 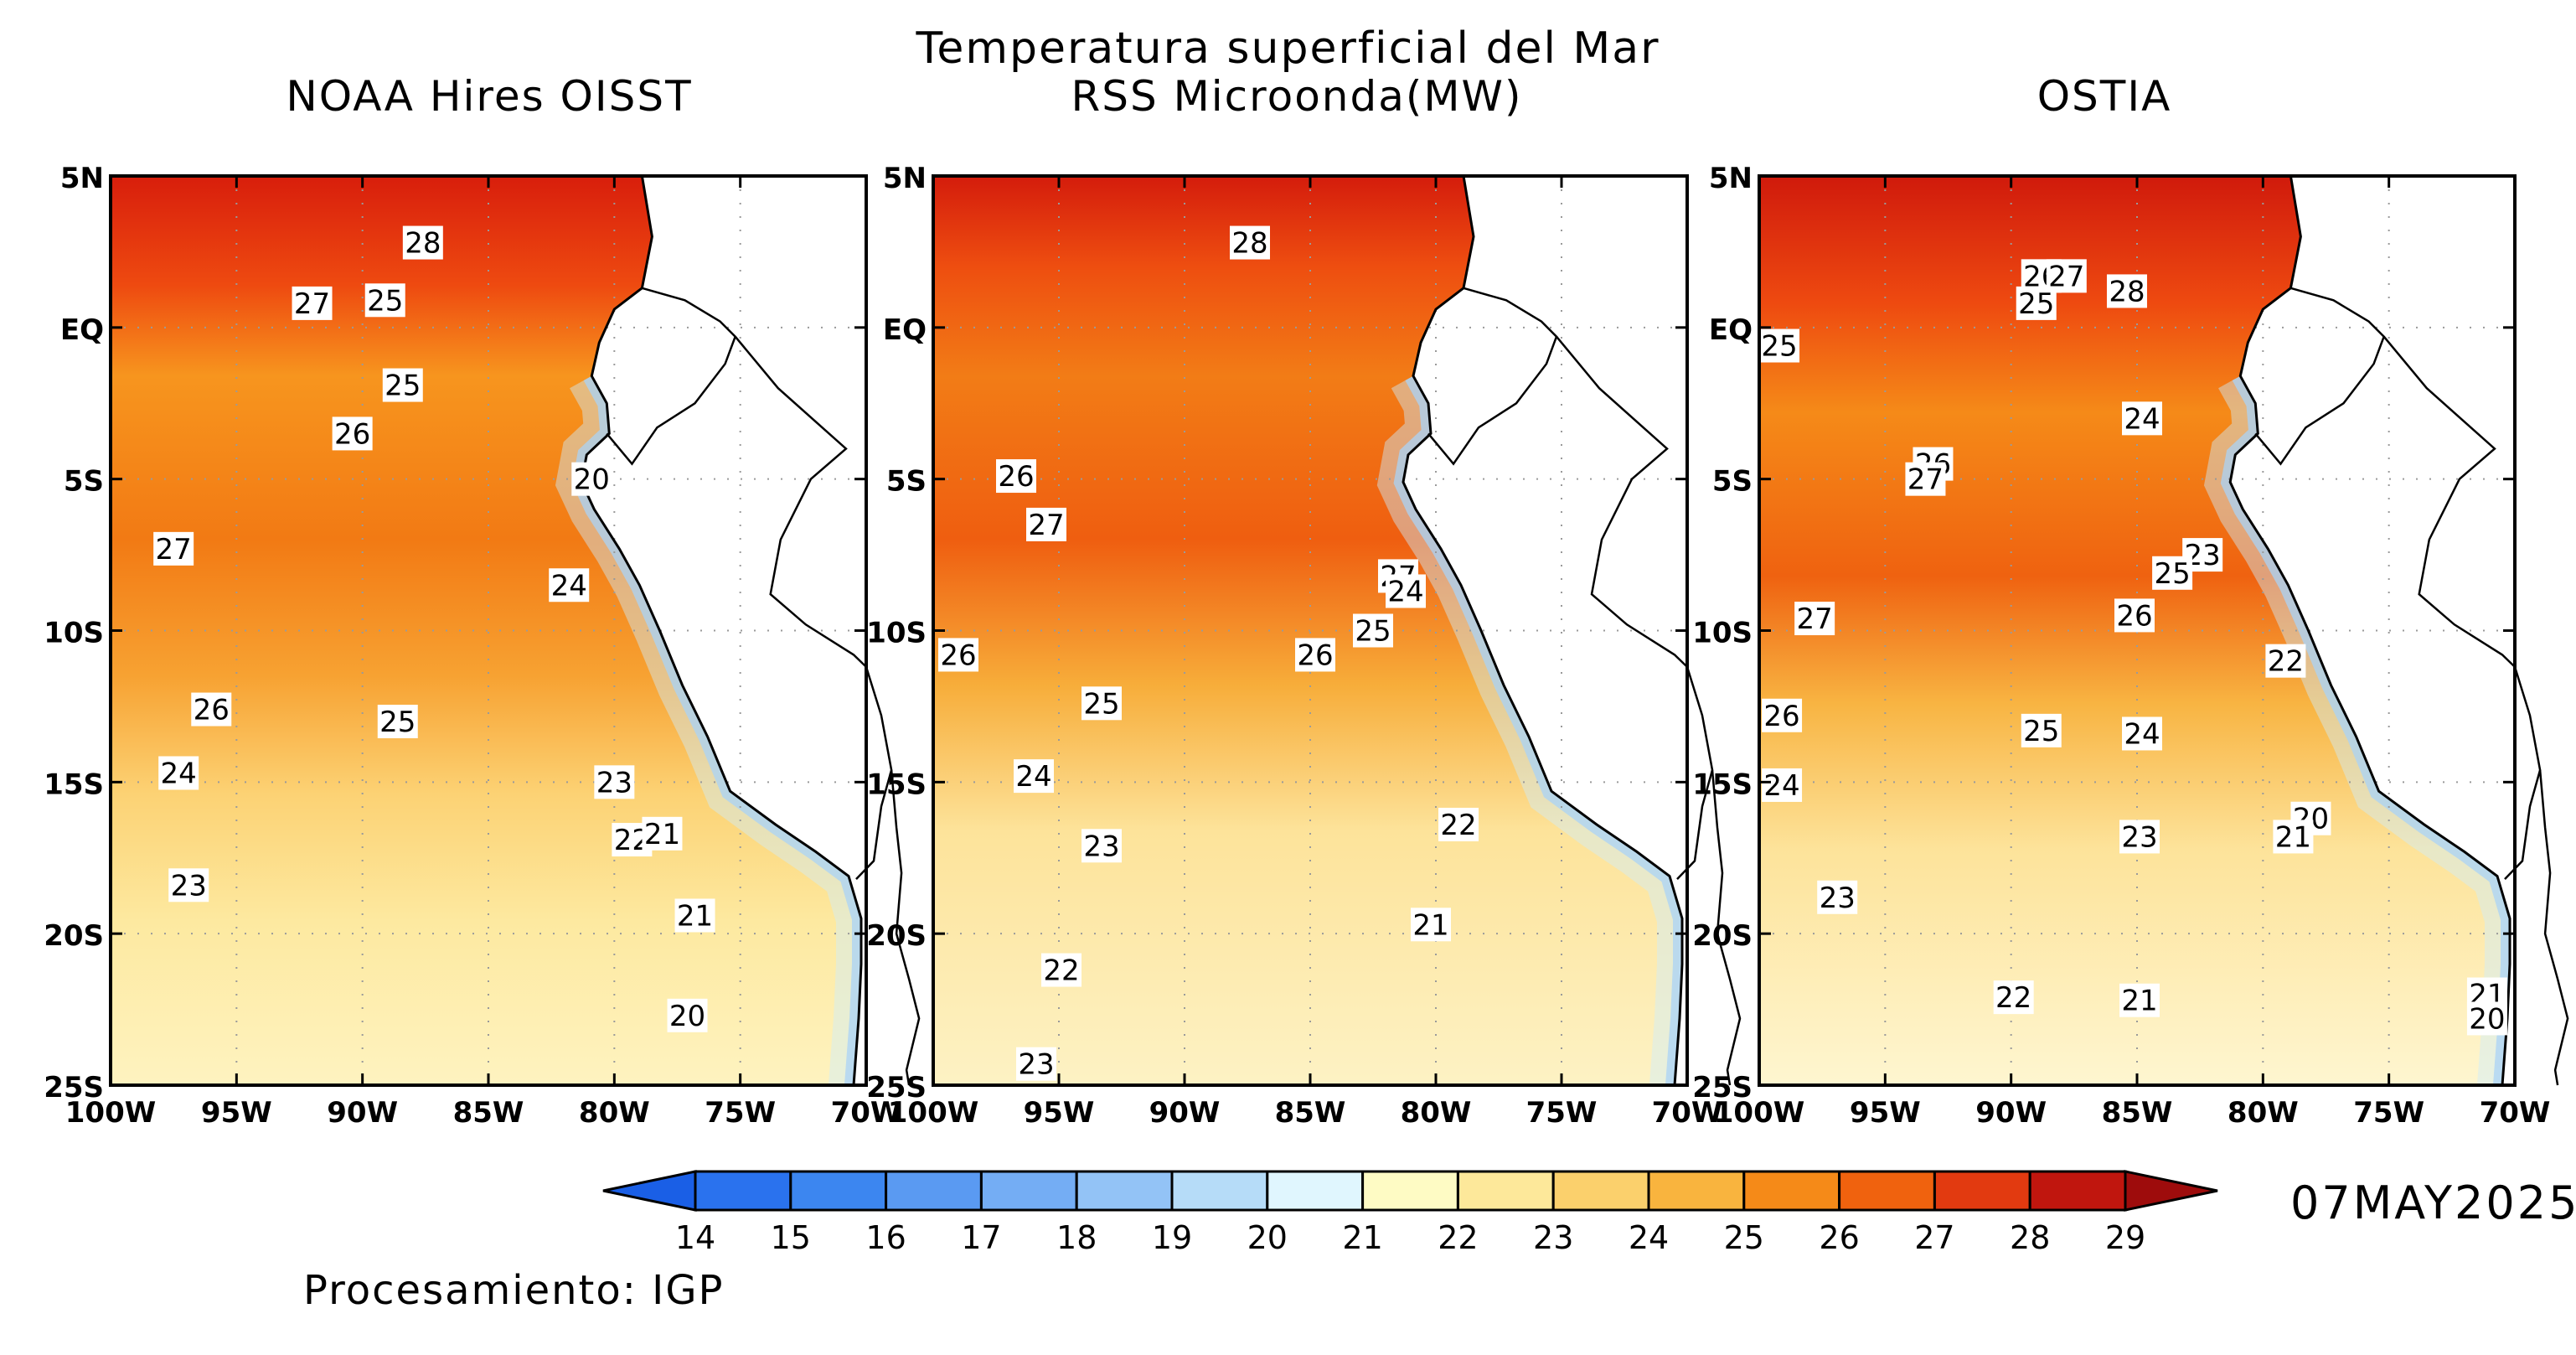 What do you see at coordinates (896, 1087) in the screenshot?
I see `lat-tick-label: 25S` at bounding box center [896, 1087].